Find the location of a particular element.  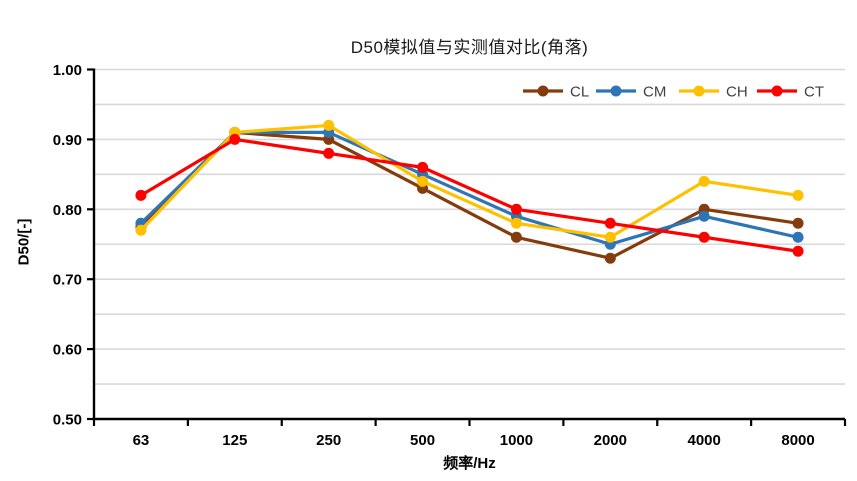

y-tick-label: 0.60 is located at coordinates (67, 350).